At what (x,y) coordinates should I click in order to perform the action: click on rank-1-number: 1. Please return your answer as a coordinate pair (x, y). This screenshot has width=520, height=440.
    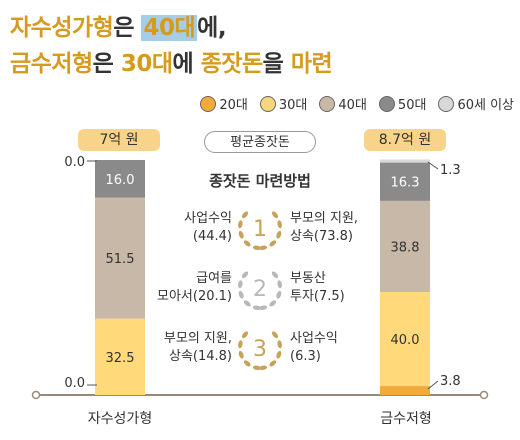
    Looking at the image, I should click on (260, 229).